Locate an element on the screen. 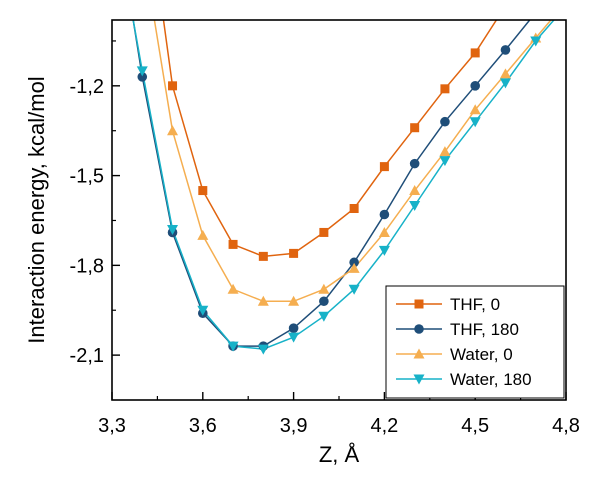 This screenshot has width=598, height=486. x-tick-label: 4,5 is located at coordinates (475, 426).